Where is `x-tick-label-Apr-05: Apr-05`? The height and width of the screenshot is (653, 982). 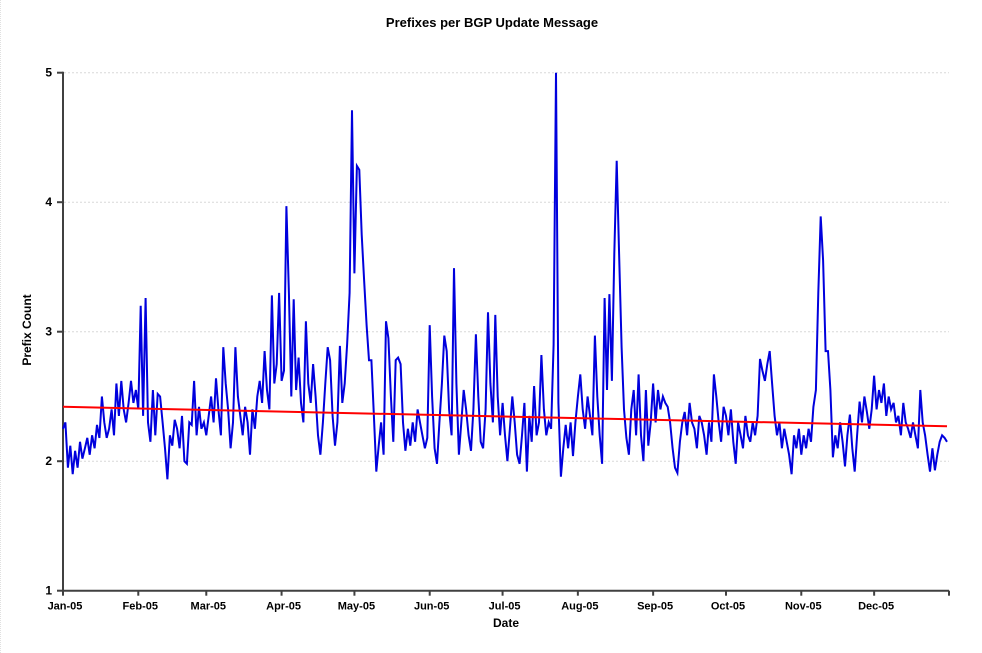 x-tick-label-Apr-05: Apr-05 is located at coordinates (283, 607).